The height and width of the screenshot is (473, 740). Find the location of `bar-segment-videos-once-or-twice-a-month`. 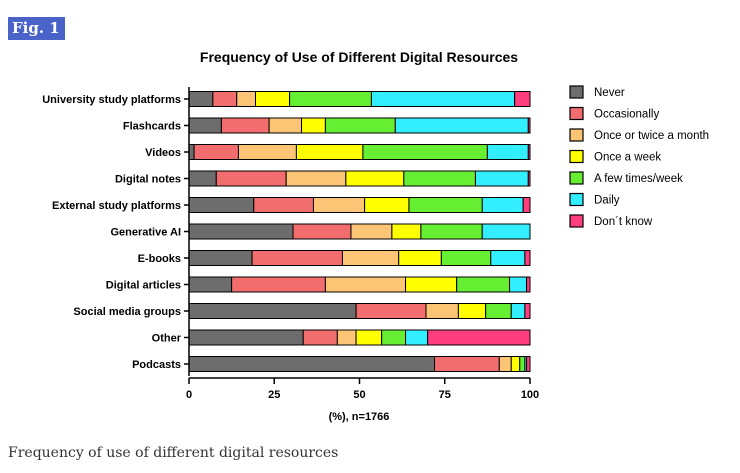

bar-segment-videos-once-or-twice-a-month is located at coordinates (267, 152).